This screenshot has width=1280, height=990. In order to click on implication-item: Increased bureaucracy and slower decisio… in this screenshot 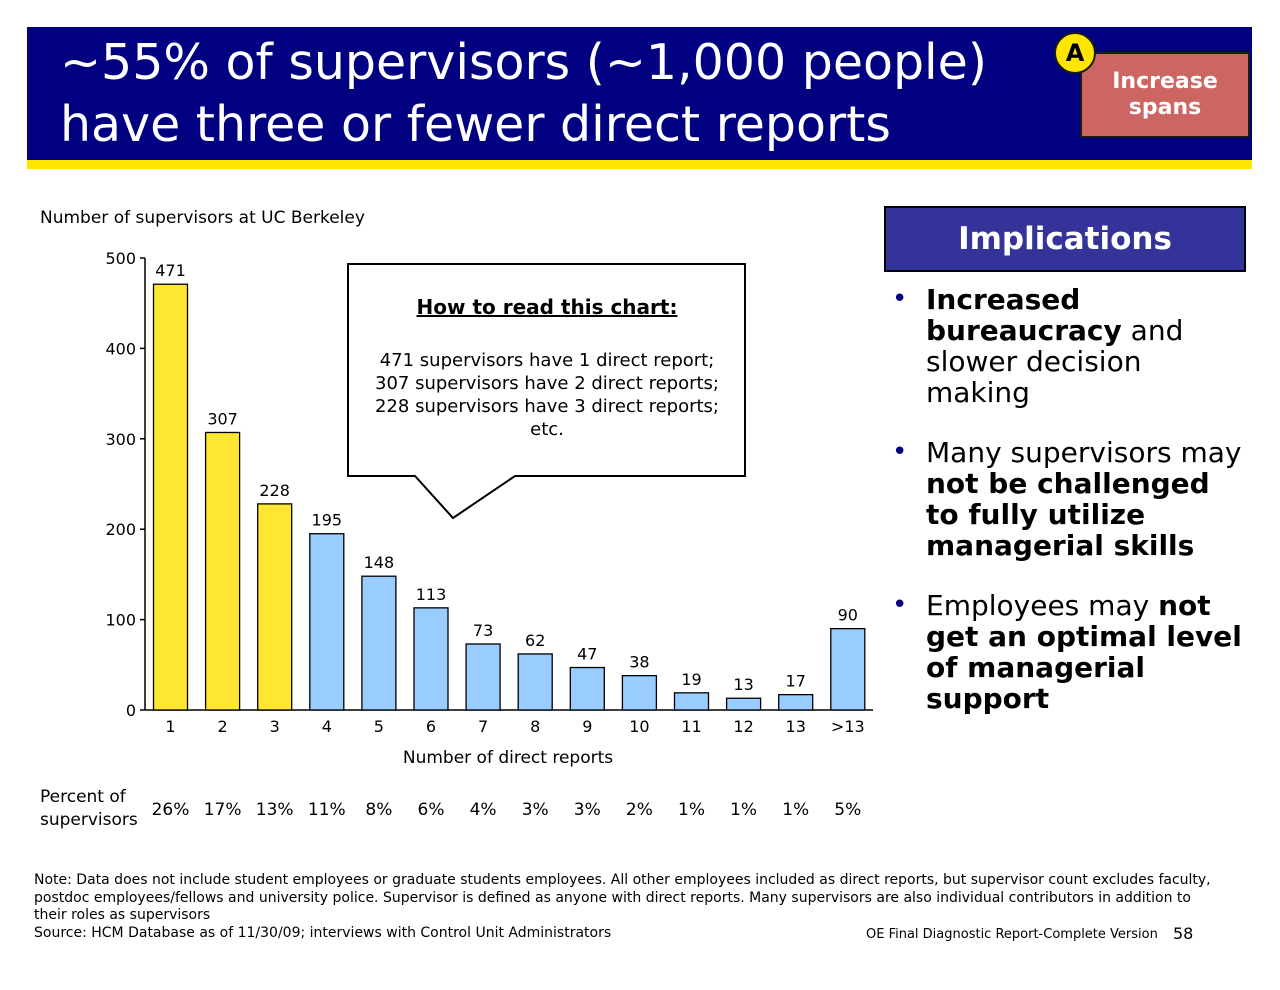, I will do `click(1067, 346)`.